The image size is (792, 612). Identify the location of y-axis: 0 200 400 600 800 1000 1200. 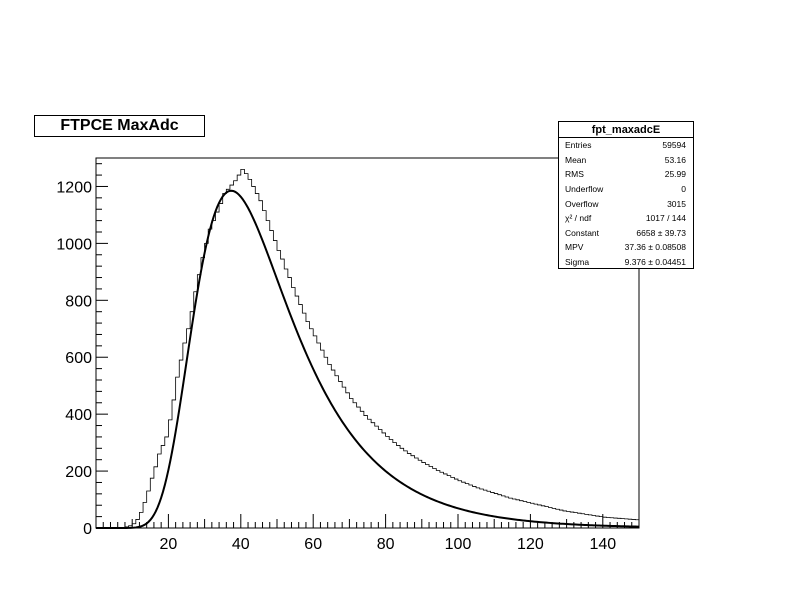
(82, 350).